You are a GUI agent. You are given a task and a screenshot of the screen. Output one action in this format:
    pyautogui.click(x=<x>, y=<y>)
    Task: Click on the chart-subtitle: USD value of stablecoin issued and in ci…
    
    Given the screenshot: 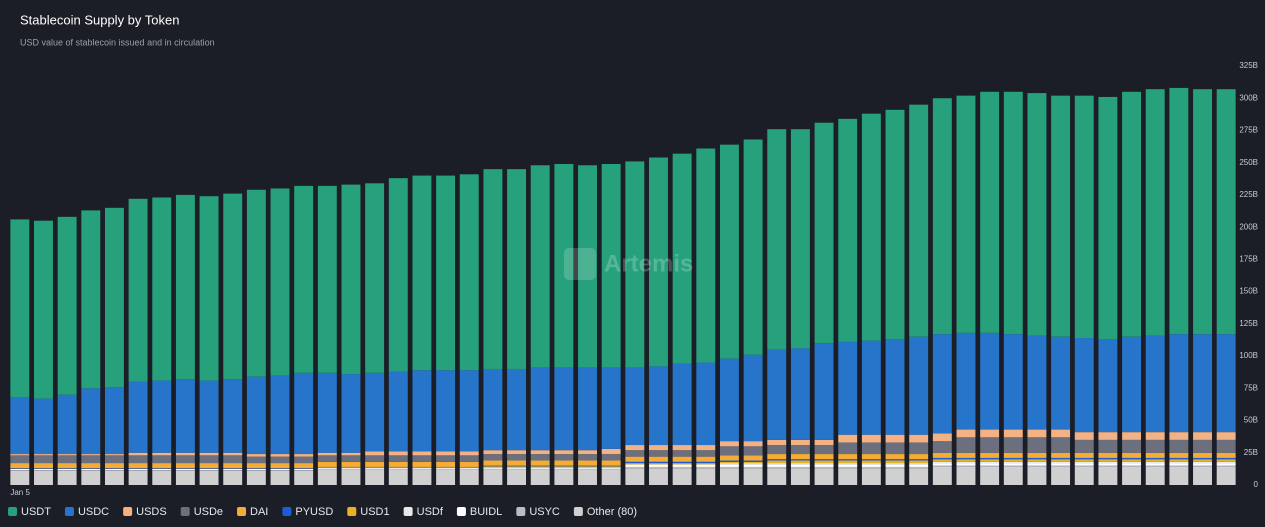 What is the action you would take?
    pyautogui.click(x=117, y=42)
    